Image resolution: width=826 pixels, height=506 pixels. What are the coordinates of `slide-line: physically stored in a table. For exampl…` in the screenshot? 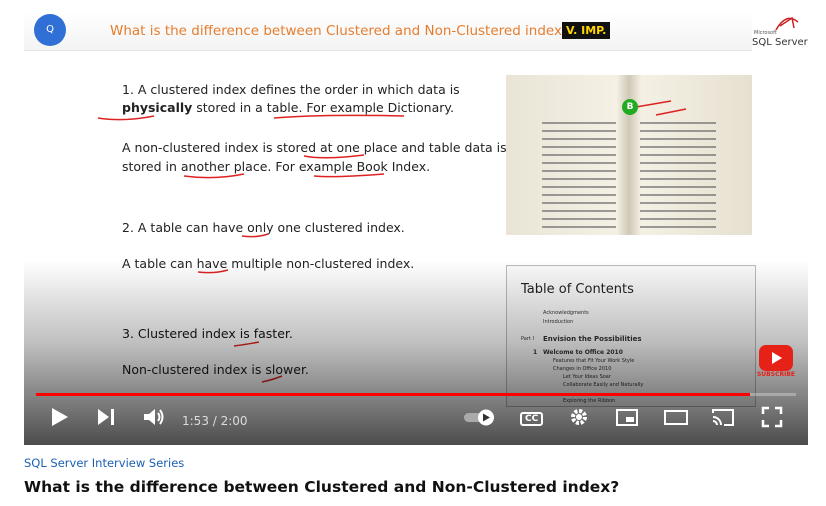 It's located at (288, 107).